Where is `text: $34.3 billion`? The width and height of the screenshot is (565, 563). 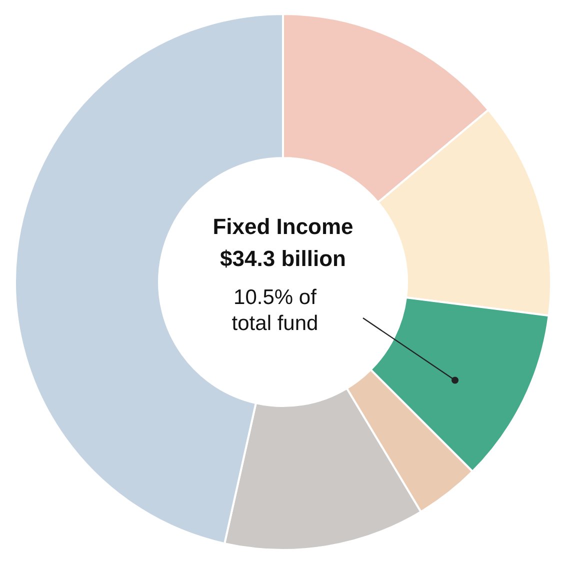 text: $34.3 billion is located at coordinates (283, 258).